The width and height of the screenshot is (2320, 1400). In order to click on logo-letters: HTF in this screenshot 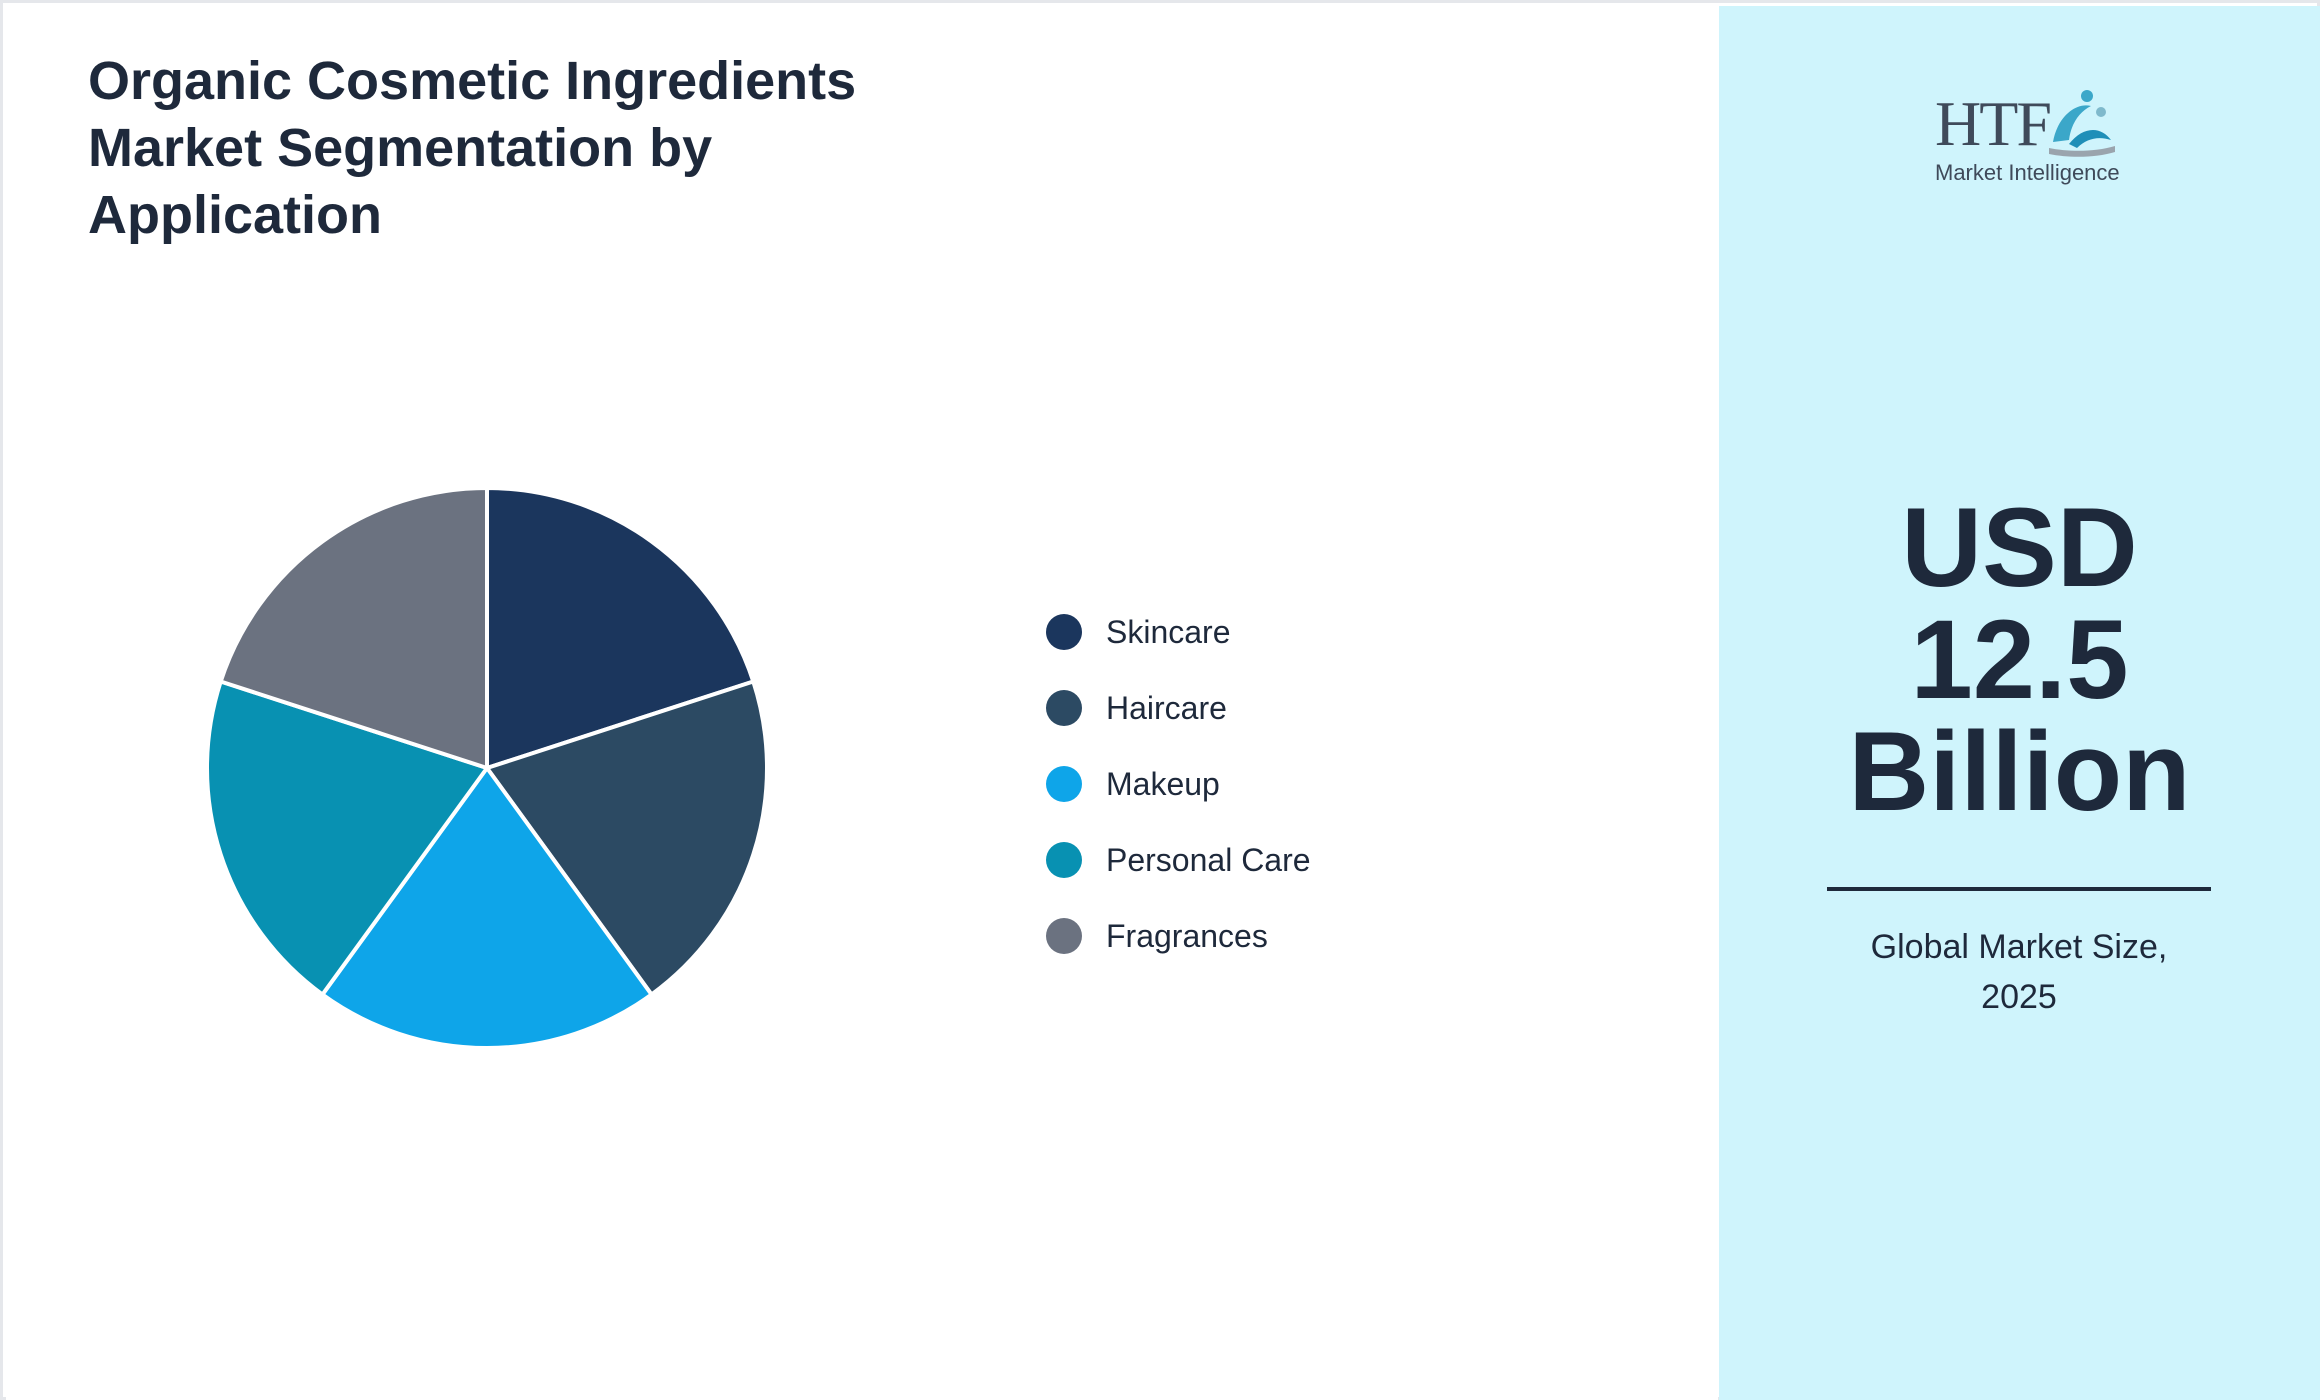, I will do `click(1993, 123)`.